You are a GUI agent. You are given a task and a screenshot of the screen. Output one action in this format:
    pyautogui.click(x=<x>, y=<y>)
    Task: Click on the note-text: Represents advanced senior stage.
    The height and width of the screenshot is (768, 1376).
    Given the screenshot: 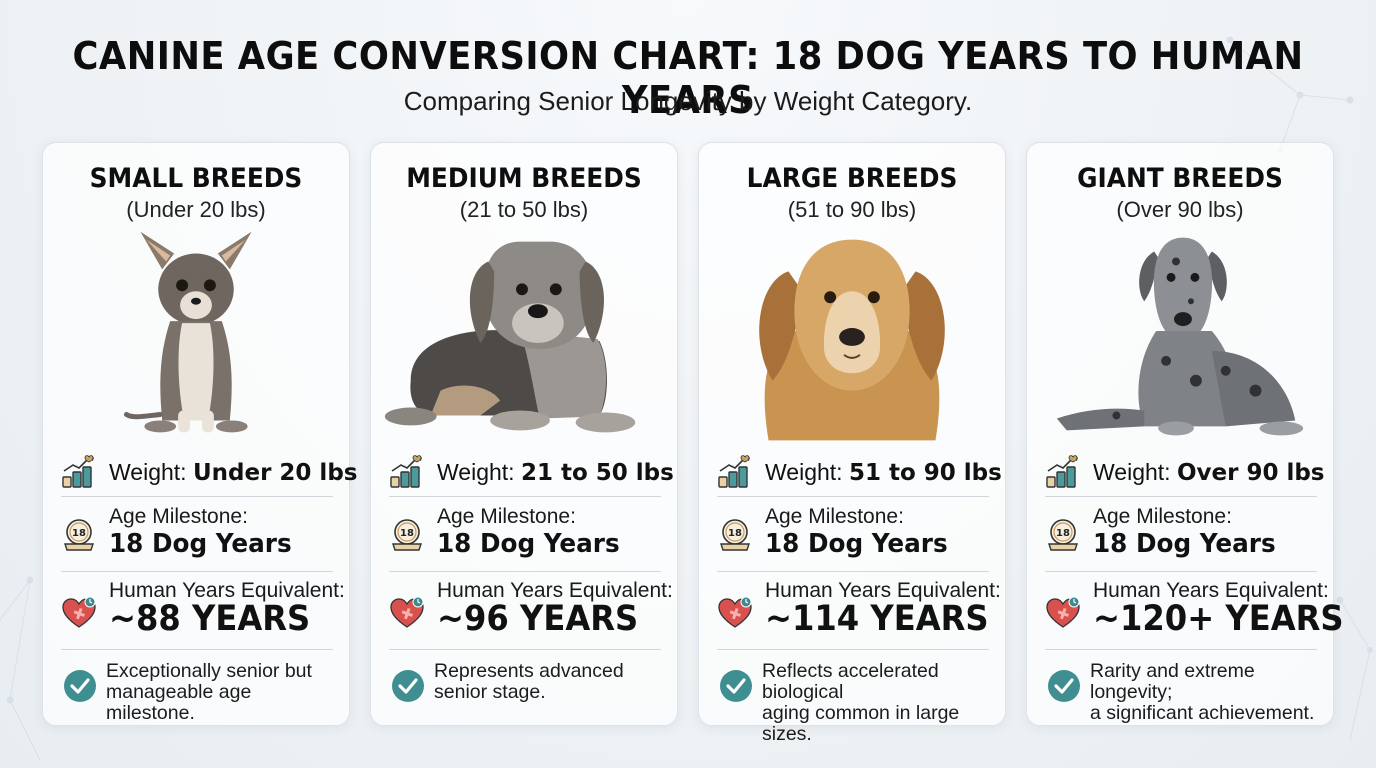 What is the action you would take?
    pyautogui.click(x=529, y=682)
    